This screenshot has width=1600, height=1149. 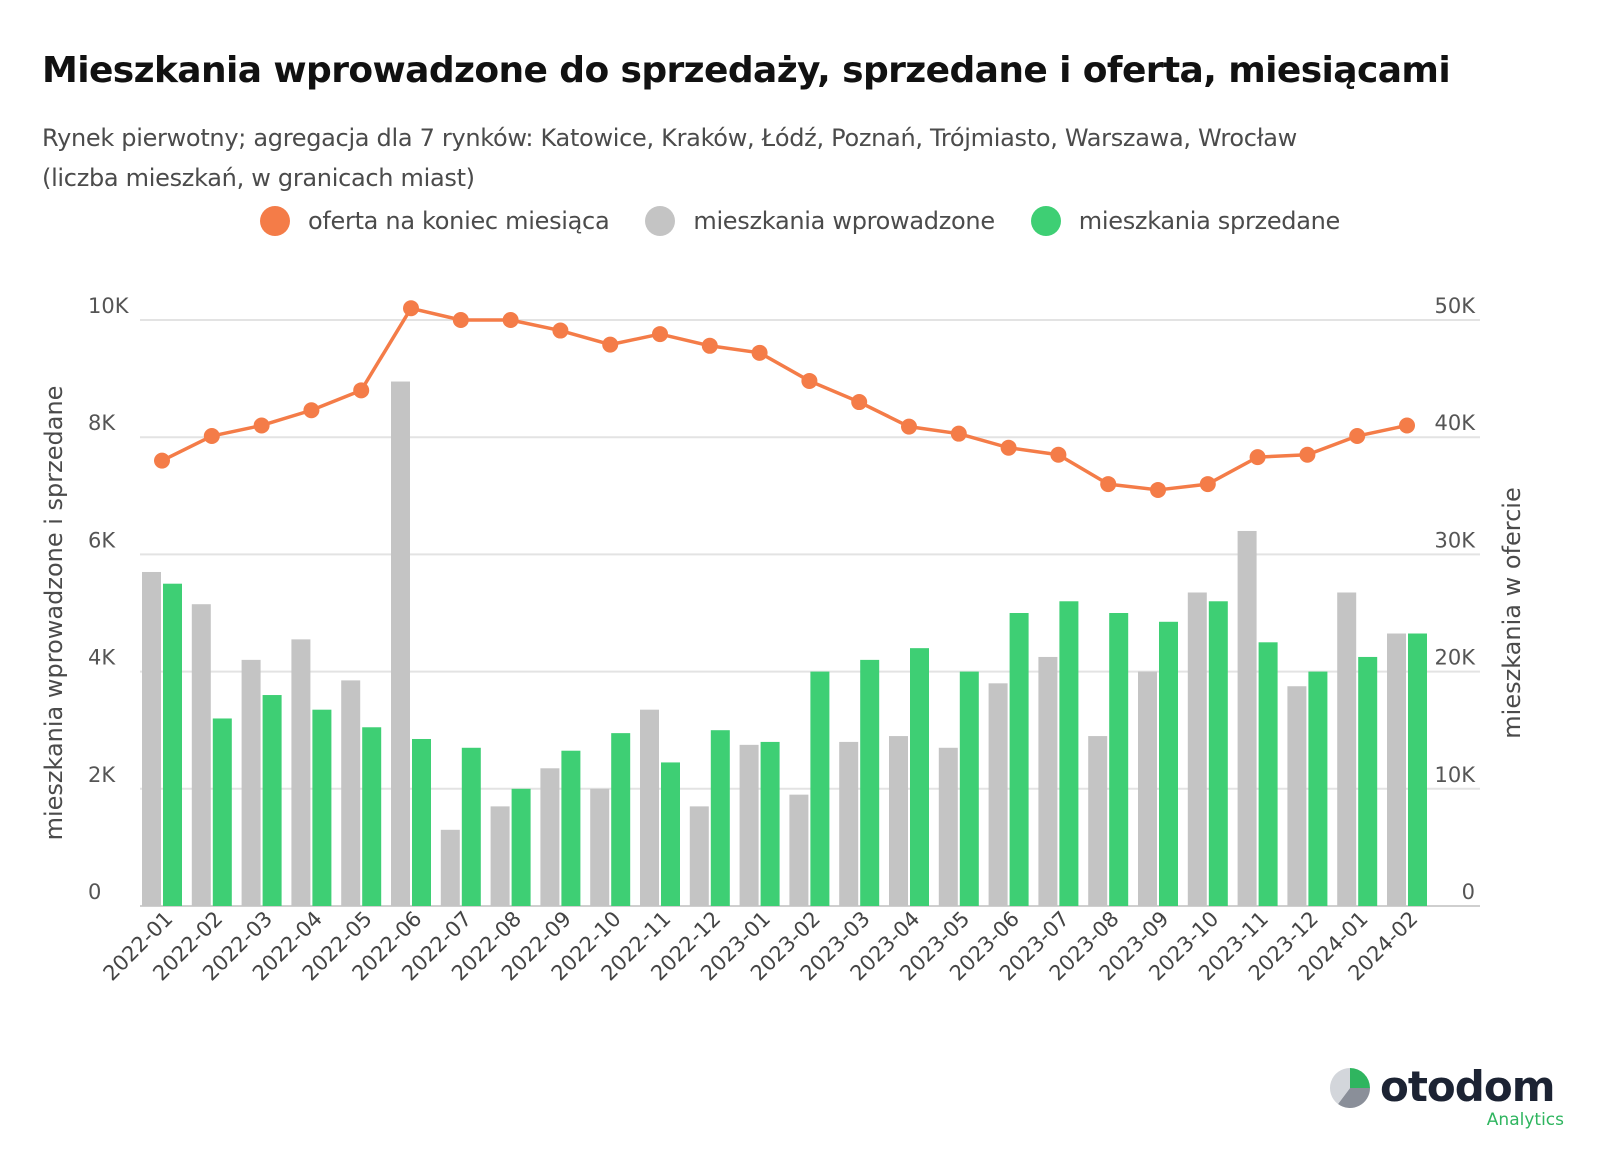 I want to click on legend-swatch-introduced, so click(x=660, y=221).